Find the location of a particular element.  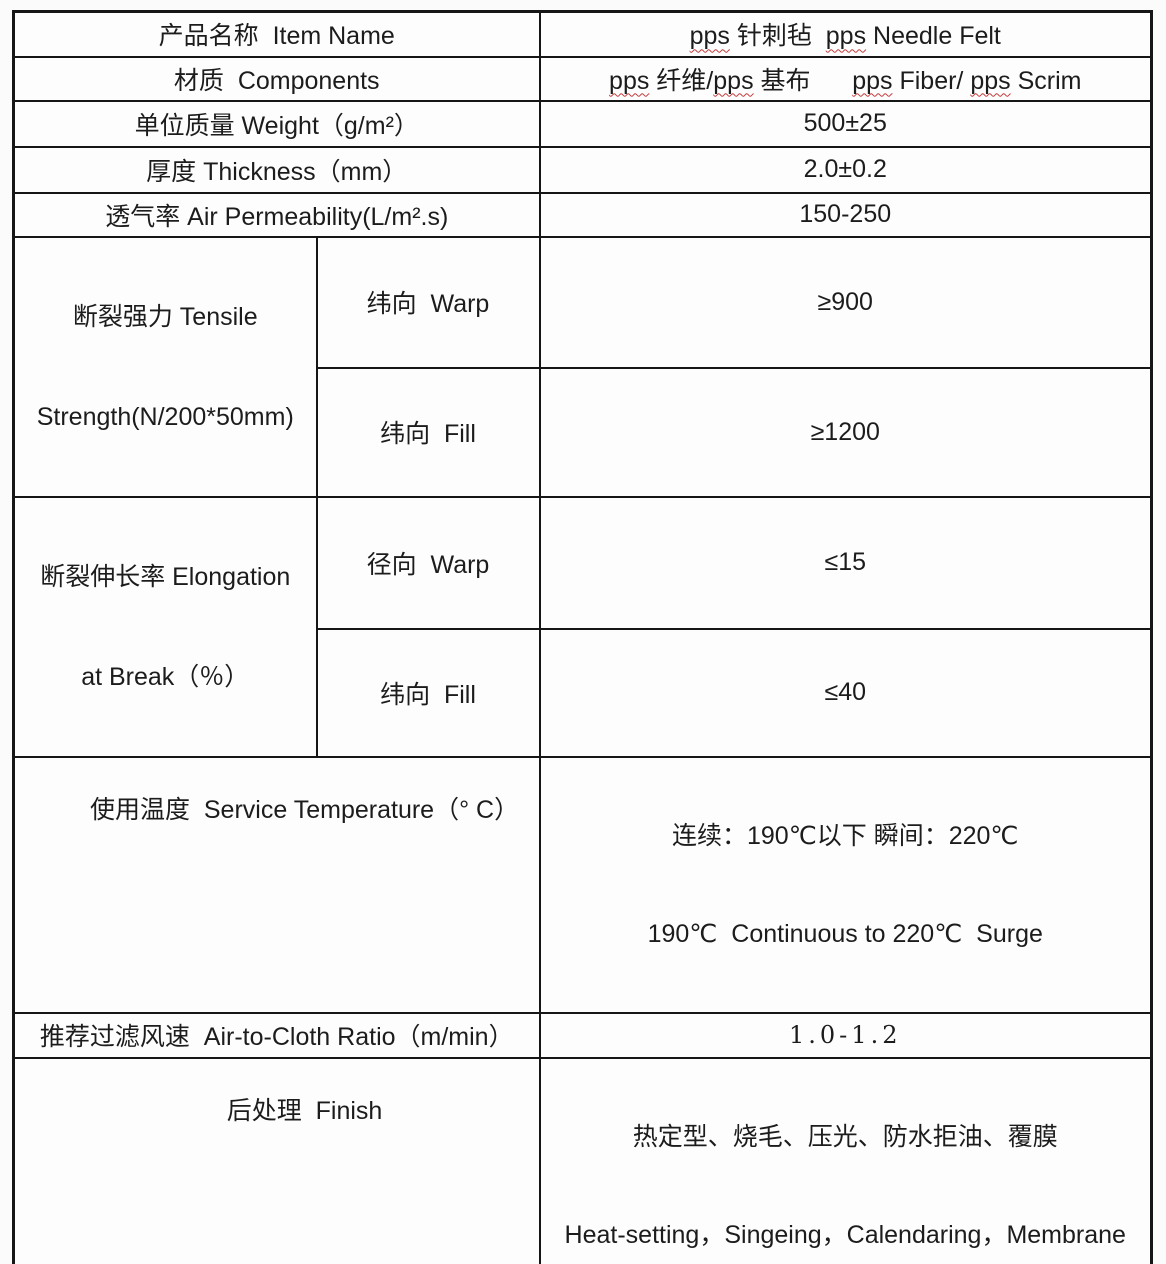

elongation-label: 断裂伸长率 Elongation at Break（％） is located at coordinates (165, 627).